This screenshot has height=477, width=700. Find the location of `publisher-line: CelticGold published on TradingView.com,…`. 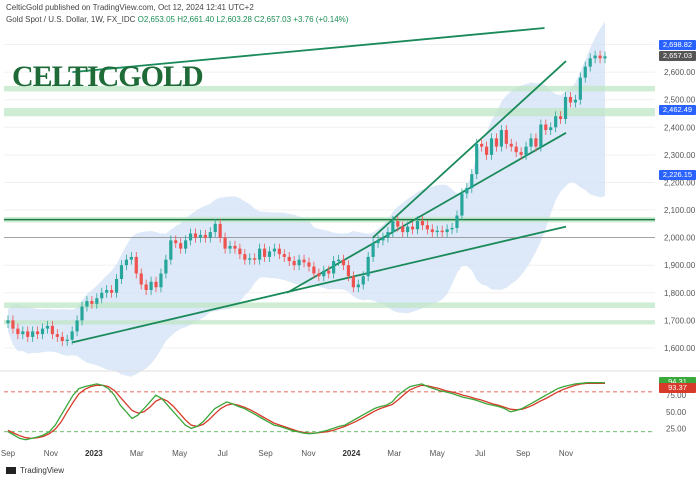

publisher-line: CelticGold published on TradingView.com,… is located at coordinates (130, 7).